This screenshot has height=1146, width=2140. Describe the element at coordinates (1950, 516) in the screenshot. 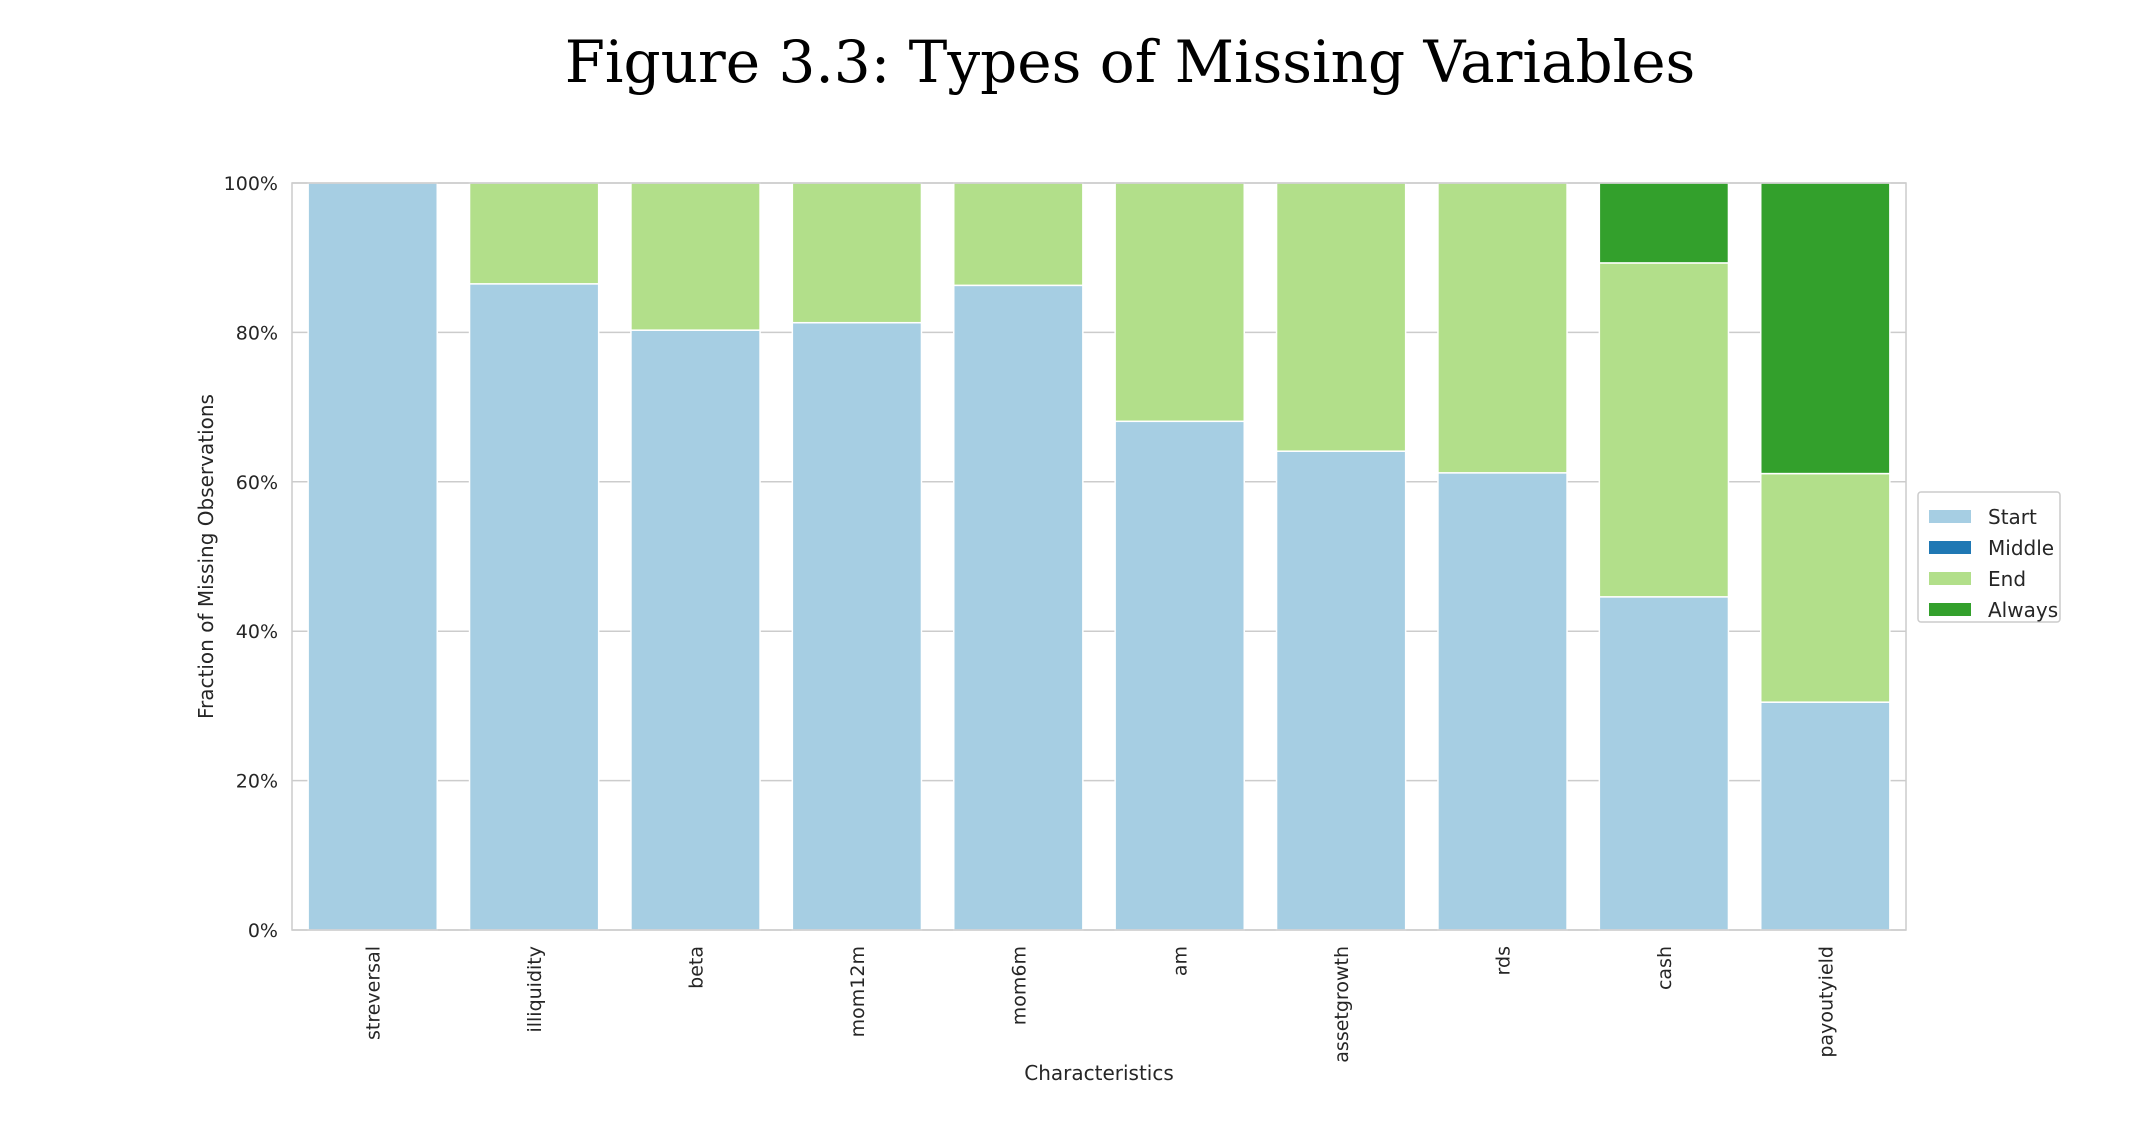

I see `legend-swatch-start` at that location.